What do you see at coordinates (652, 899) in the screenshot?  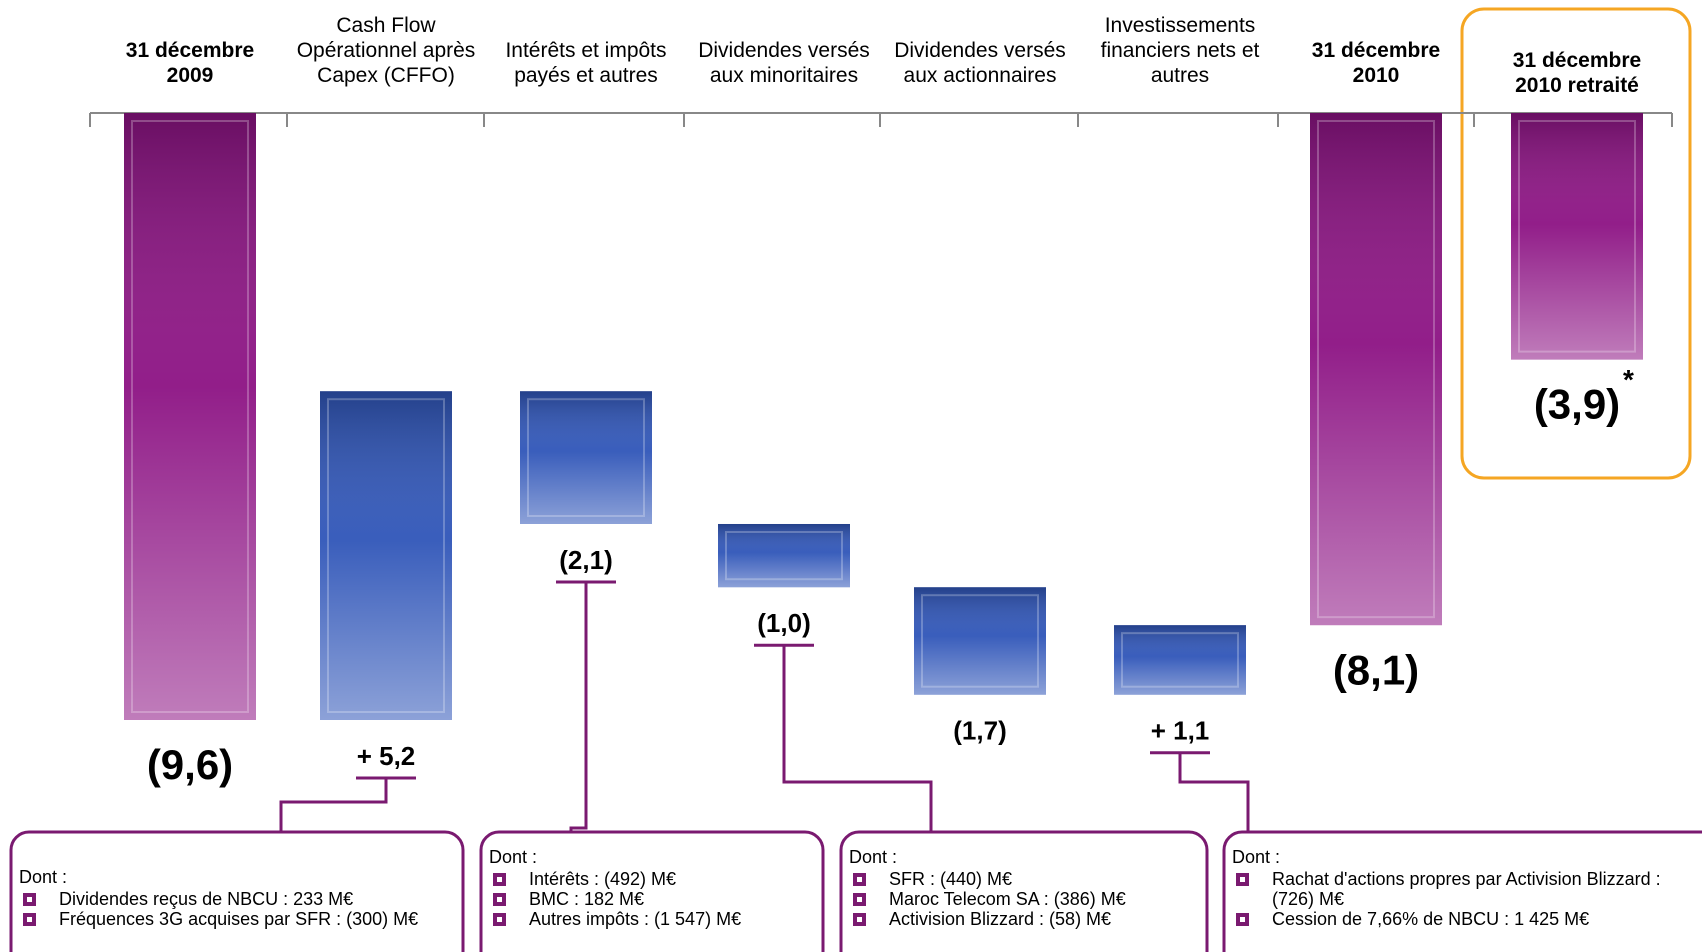 I see `annotation-item: BMC : 182 M€` at bounding box center [652, 899].